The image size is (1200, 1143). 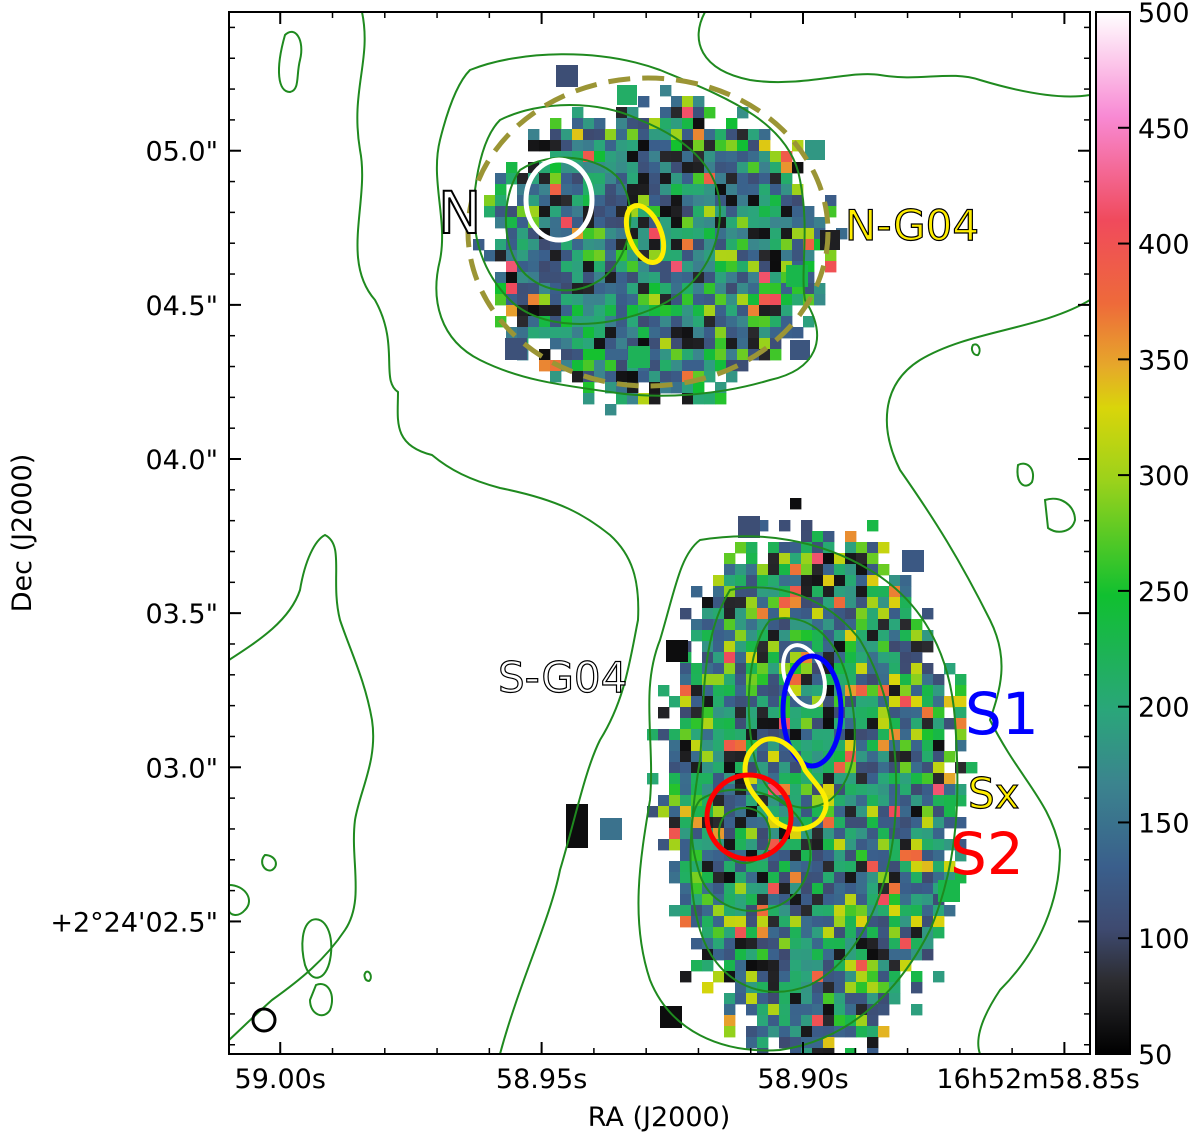 I want to click on colorbar-tick-label: 100, so click(x=1164, y=939).